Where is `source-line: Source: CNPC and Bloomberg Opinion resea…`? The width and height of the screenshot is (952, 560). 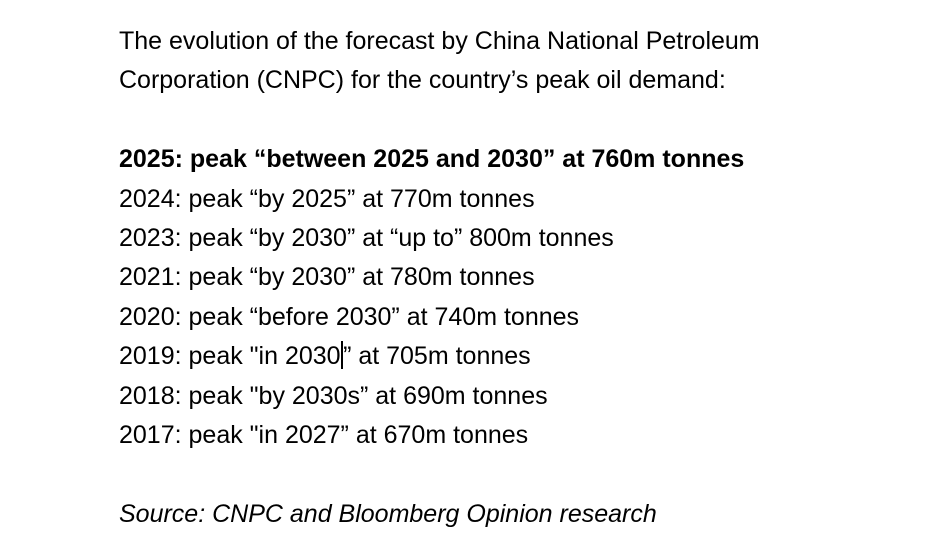 source-line: Source: CNPC and Bloomberg Opinion resea… is located at coordinates (388, 513).